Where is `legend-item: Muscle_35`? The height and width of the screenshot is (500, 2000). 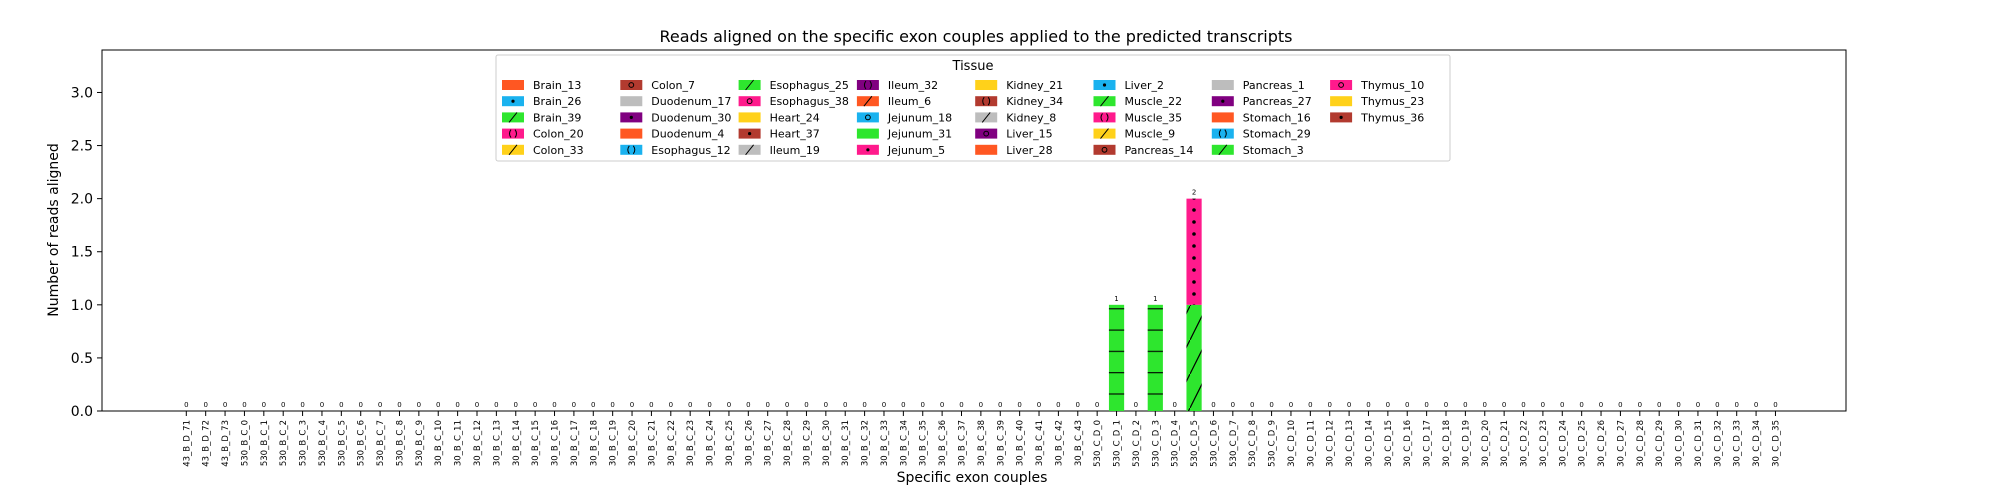
legend-item: Muscle_35 is located at coordinates (1137, 117).